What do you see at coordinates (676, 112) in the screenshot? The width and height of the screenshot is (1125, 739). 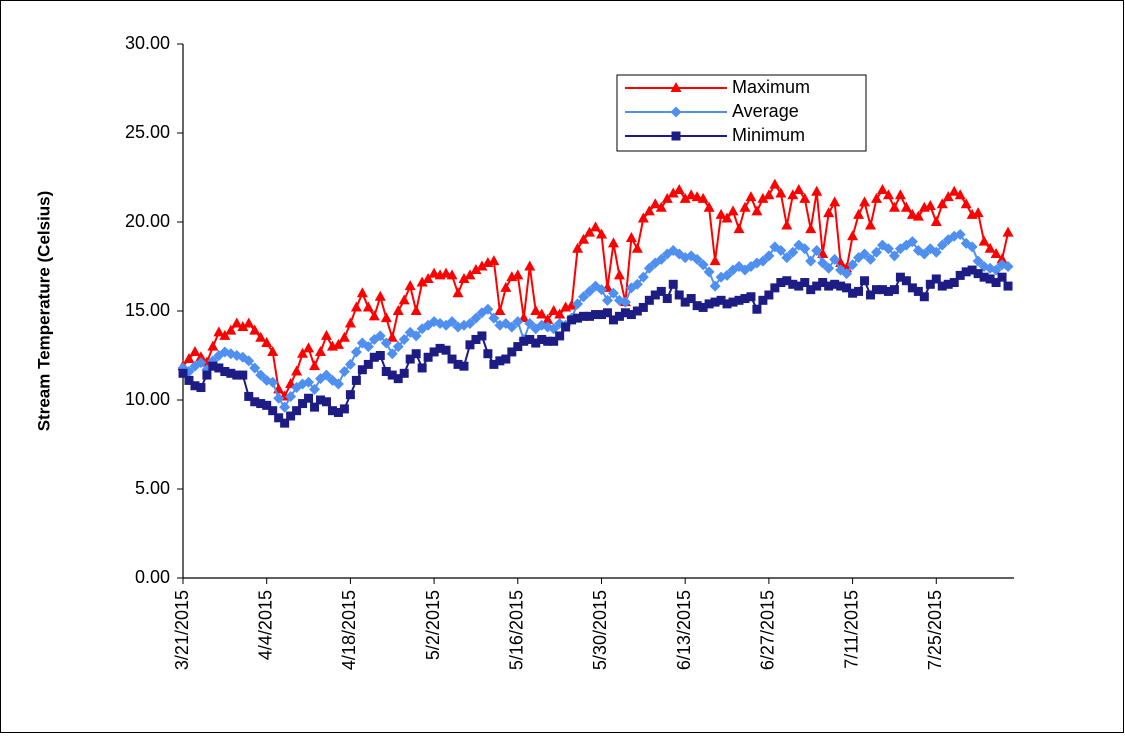 I see `legend-marker` at bounding box center [676, 112].